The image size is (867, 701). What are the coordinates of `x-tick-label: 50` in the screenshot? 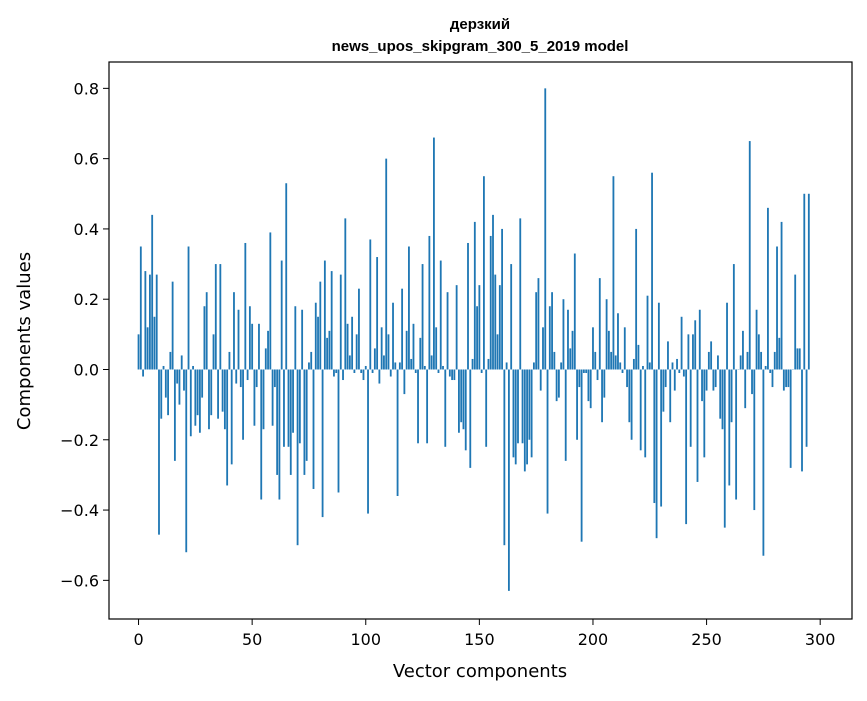 It's located at (252, 639).